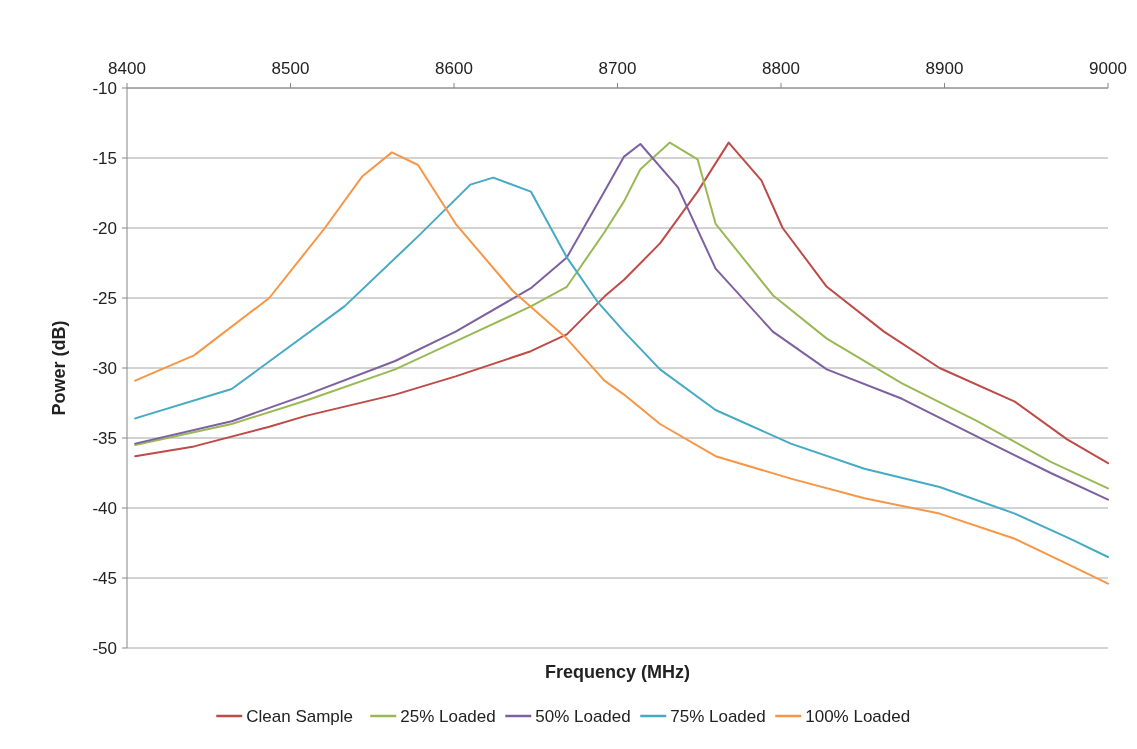 The width and height of the screenshot is (1137, 749). I want to click on x-tick-label: 9000, so click(1108, 68).